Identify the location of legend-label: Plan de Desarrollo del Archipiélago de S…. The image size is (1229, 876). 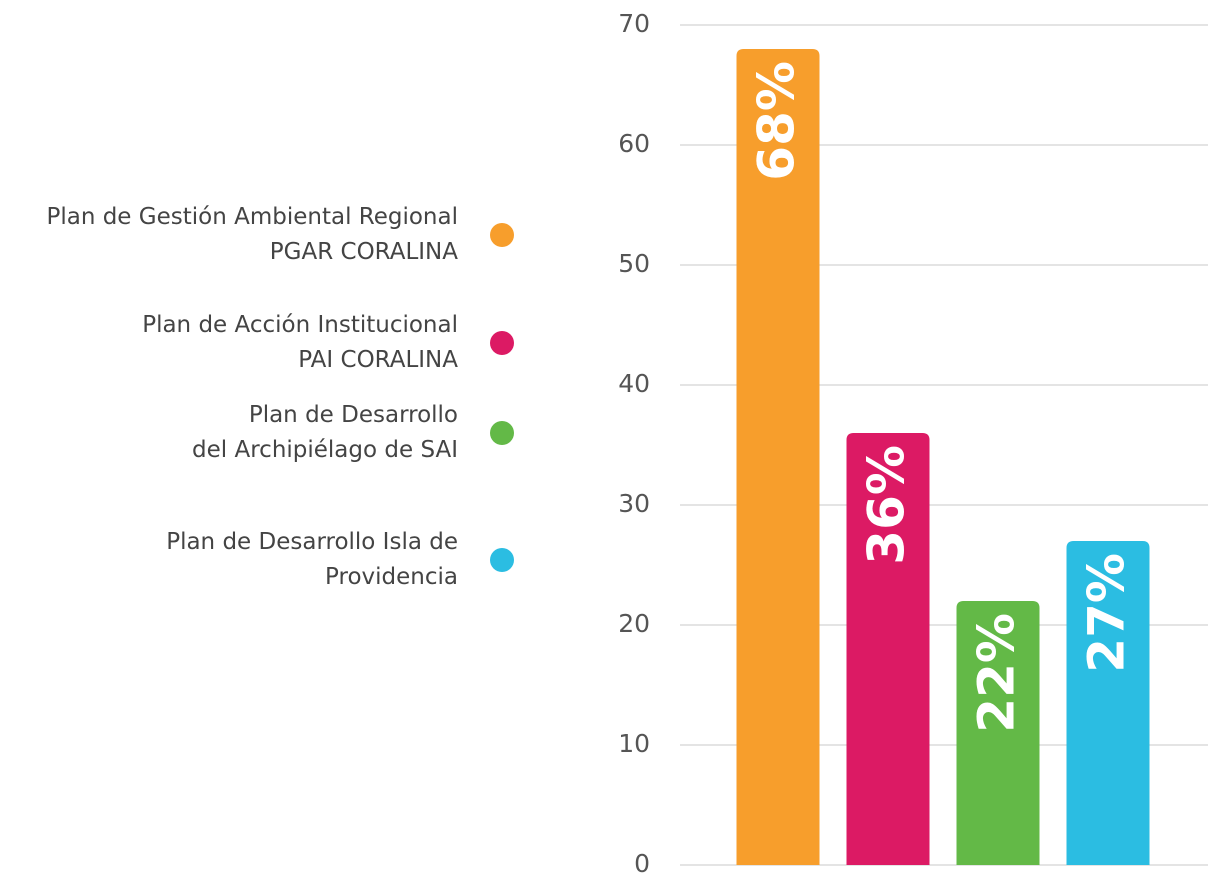
(325, 432).